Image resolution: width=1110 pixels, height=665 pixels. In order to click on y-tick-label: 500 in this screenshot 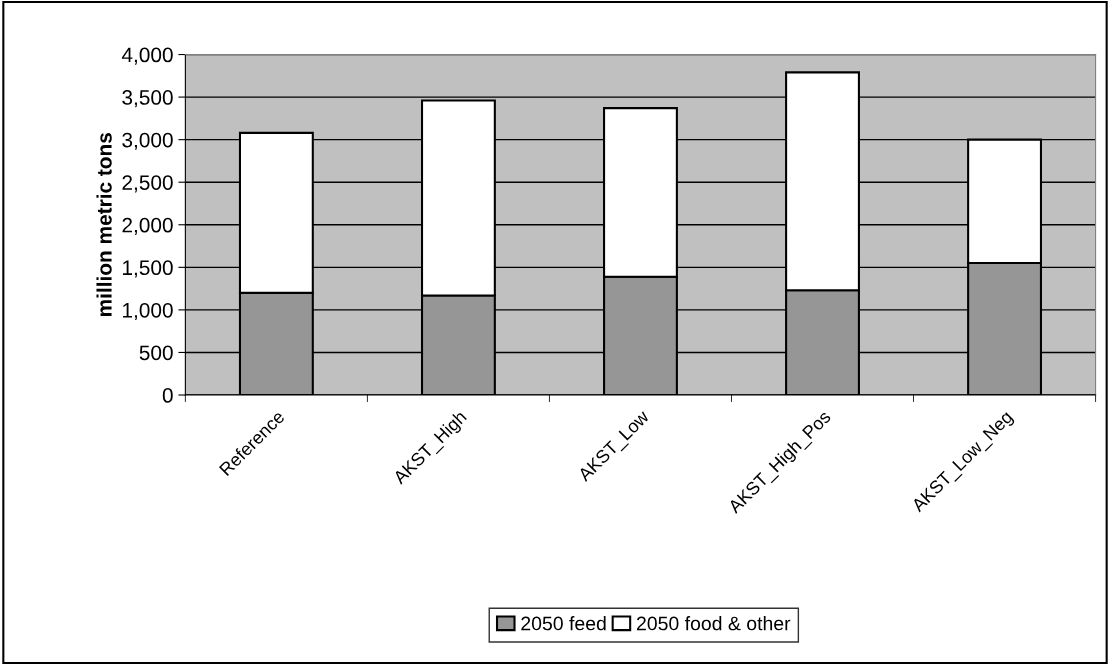, I will do `click(156, 353)`.